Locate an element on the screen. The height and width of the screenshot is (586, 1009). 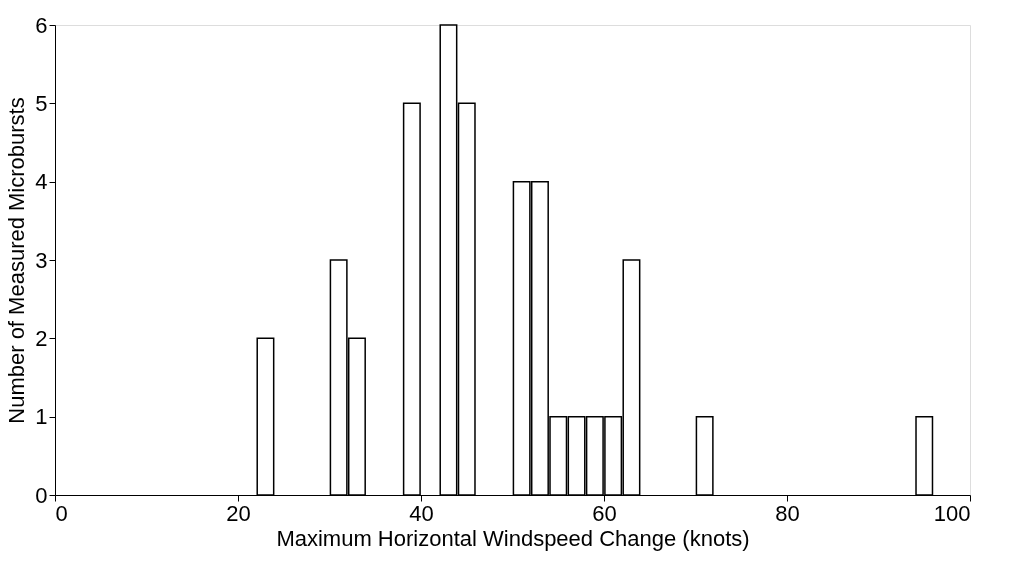
y-tick-label: 0 is located at coordinates (41, 495).